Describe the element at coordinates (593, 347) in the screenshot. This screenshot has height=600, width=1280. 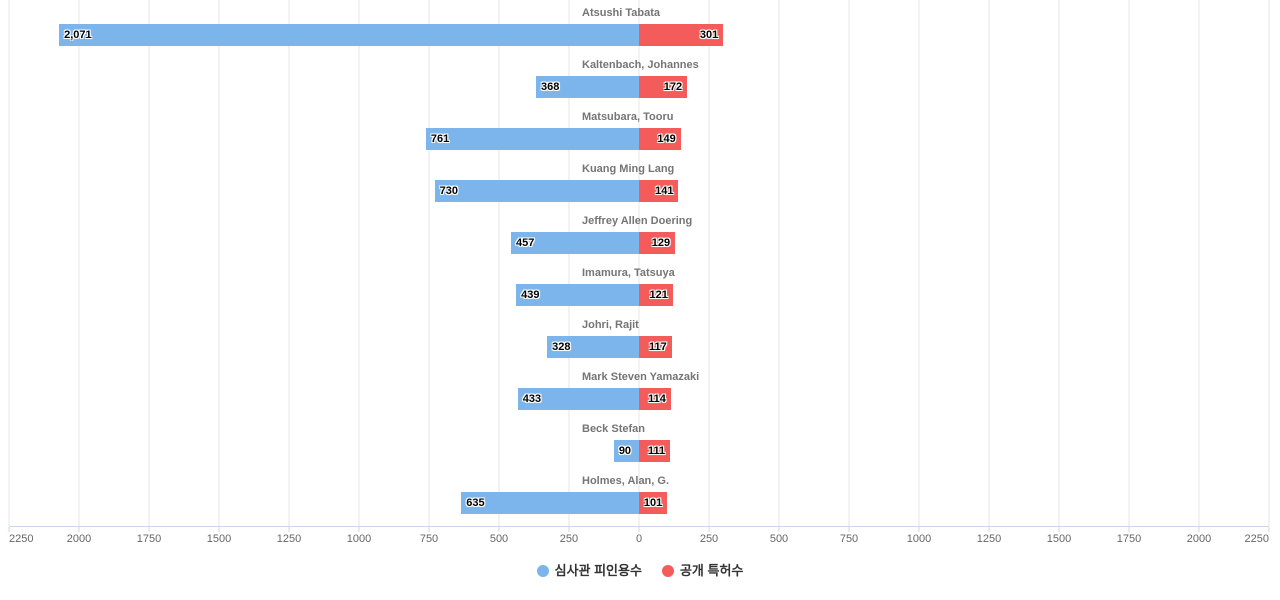
I see `bar-examiner-citations: 328` at that location.